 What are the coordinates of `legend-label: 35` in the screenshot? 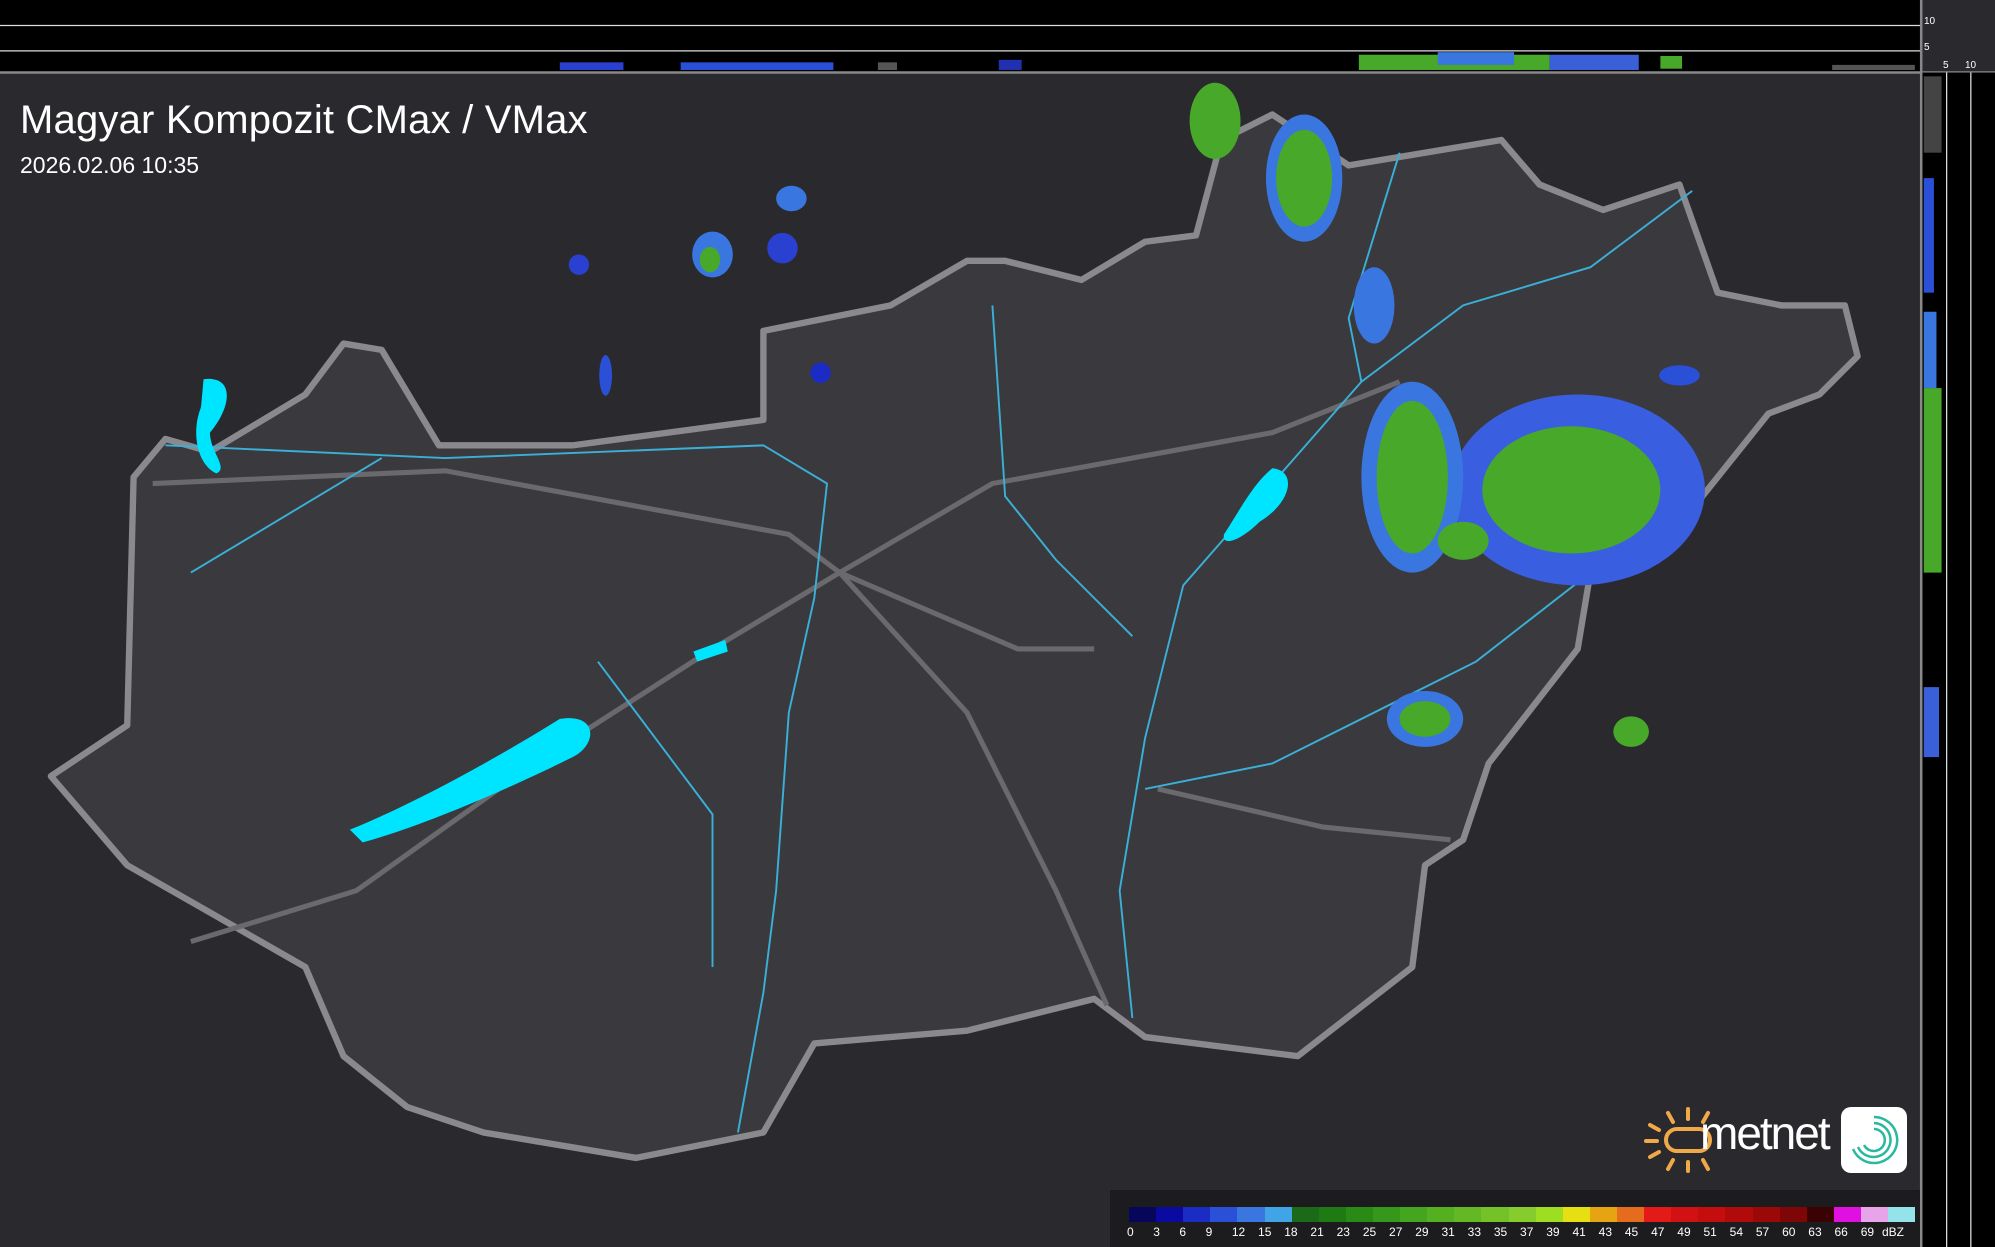 It's located at (1500, 1232).